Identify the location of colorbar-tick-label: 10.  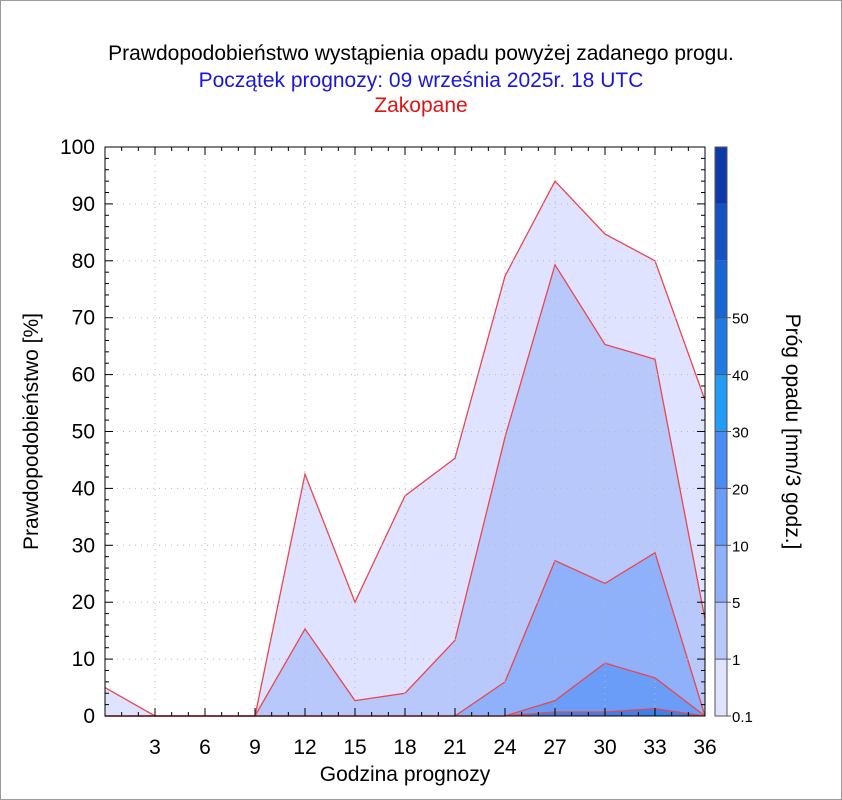
(740, 546).